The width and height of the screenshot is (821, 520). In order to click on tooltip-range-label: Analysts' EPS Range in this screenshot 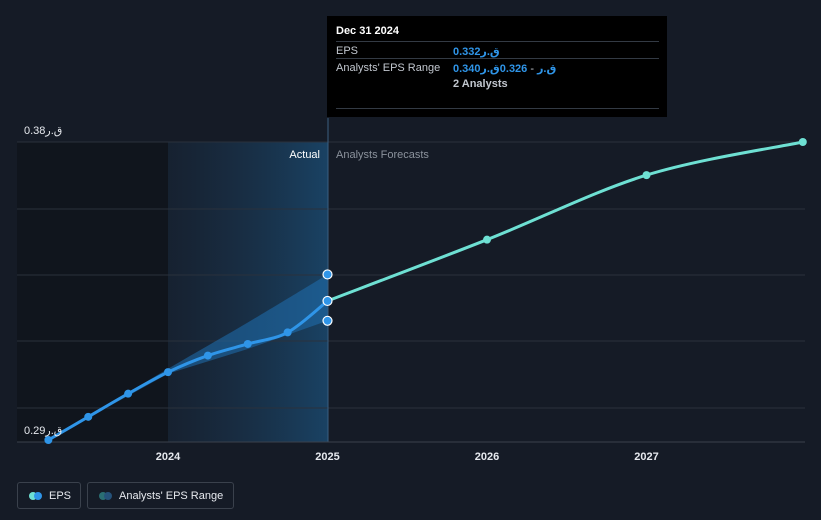, I will do `click(388, 68)`.